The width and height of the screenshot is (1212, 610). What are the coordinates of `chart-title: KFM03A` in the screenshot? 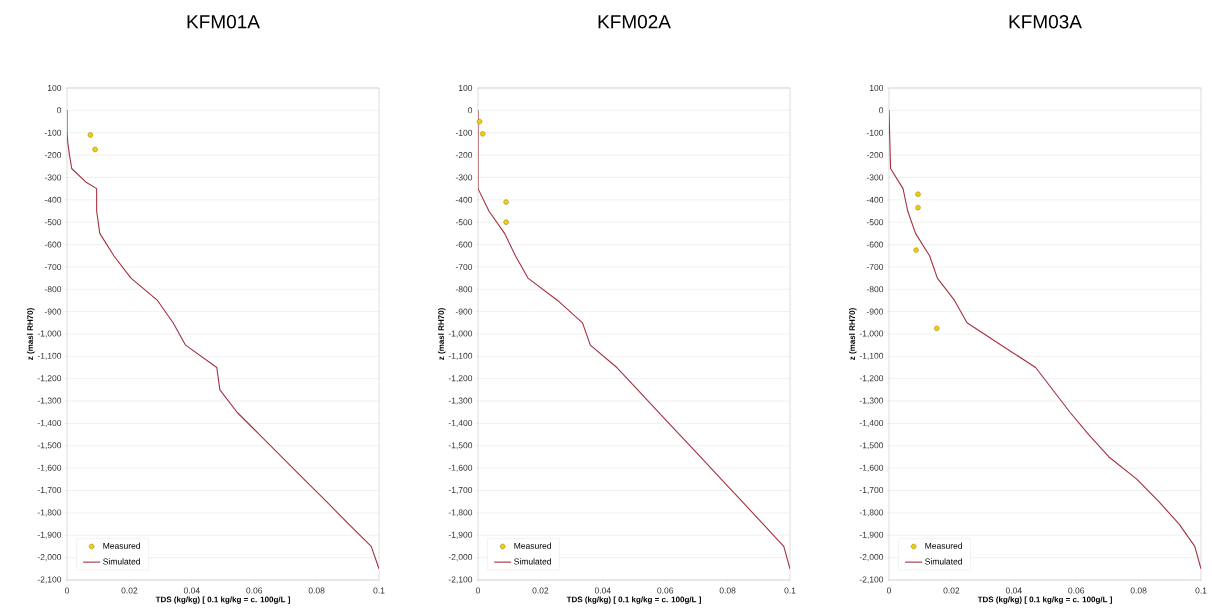 It's located at (1045, 22).